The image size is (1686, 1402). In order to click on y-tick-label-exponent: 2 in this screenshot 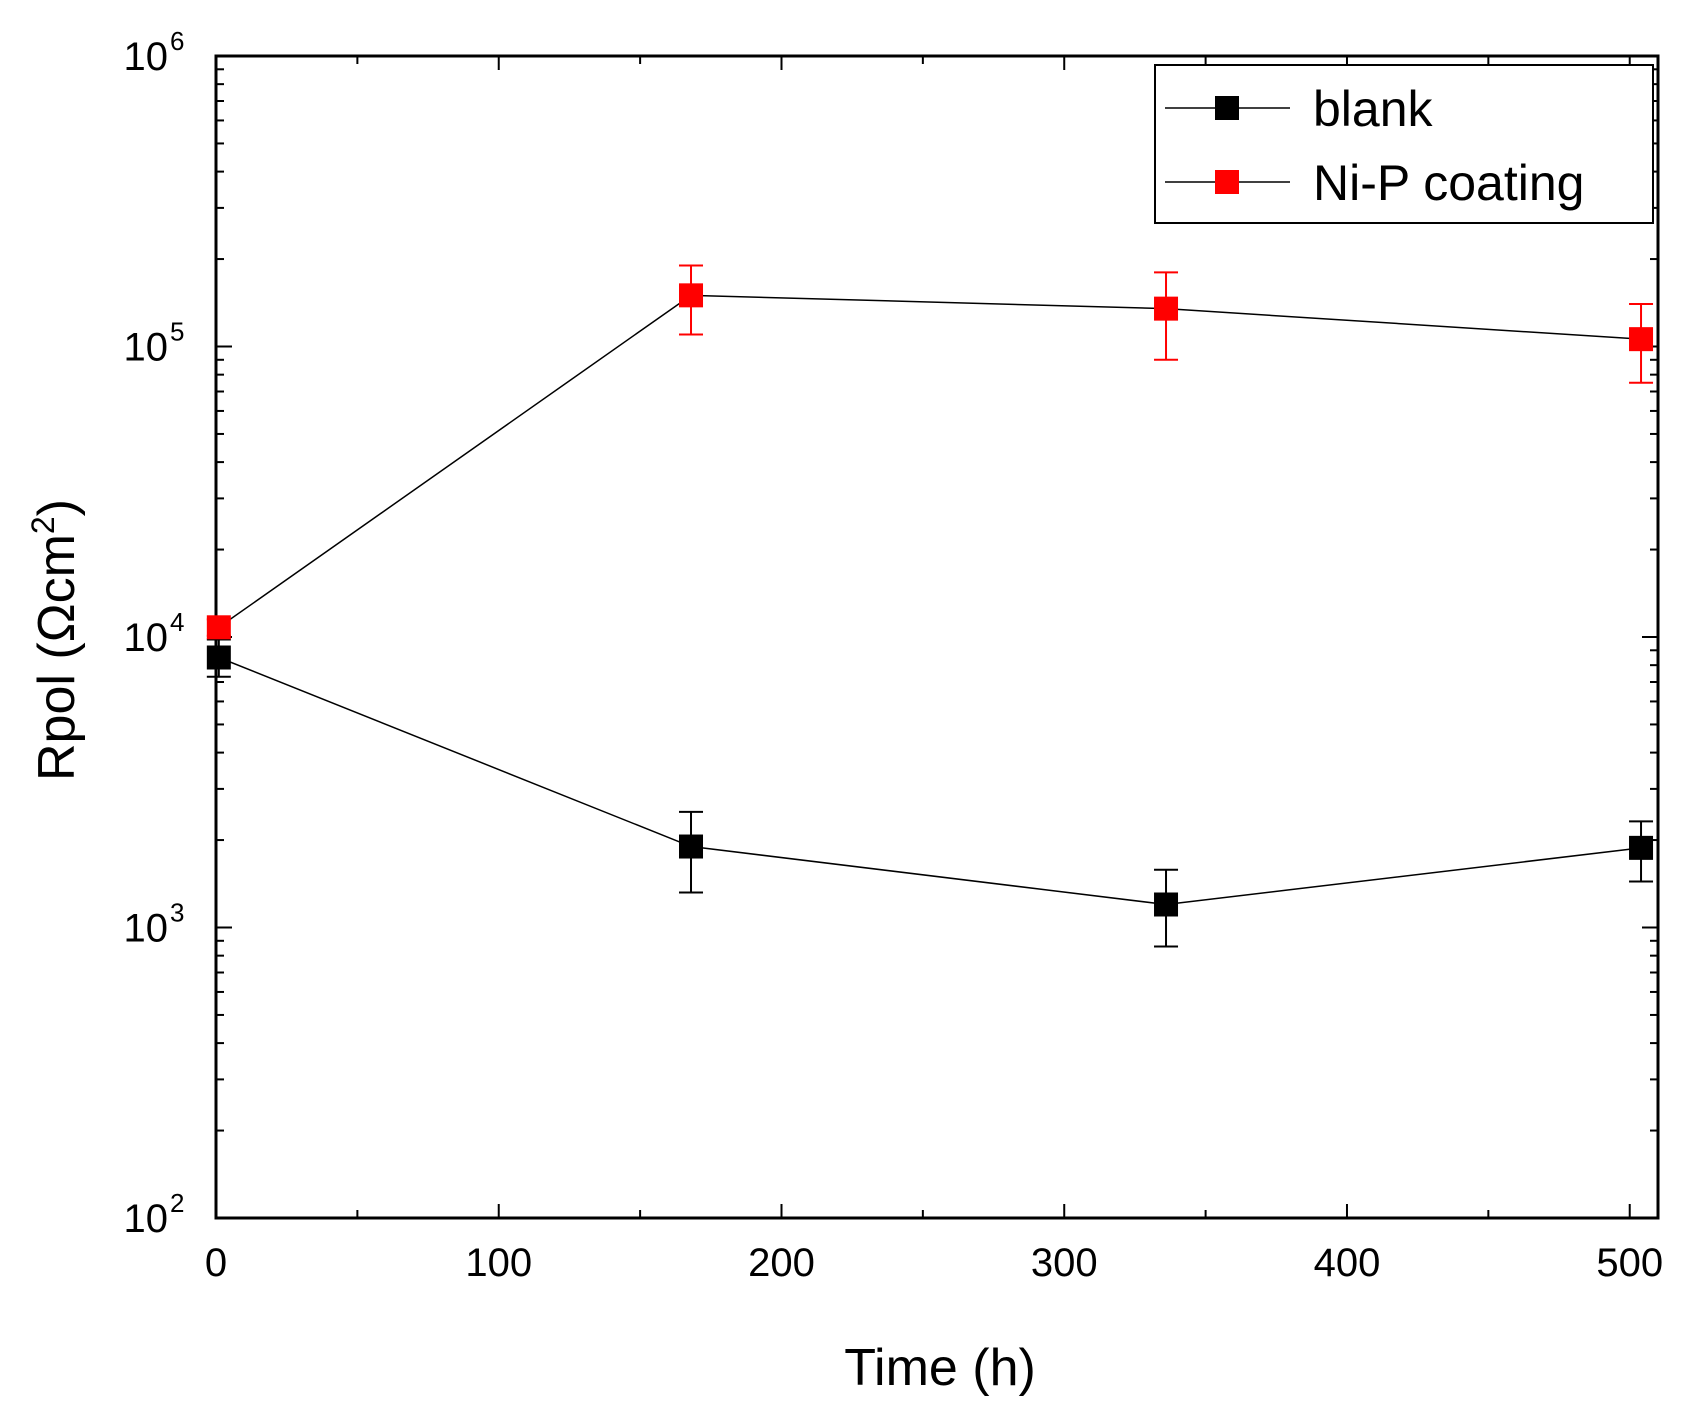, I will do `click(177, 1203)`.